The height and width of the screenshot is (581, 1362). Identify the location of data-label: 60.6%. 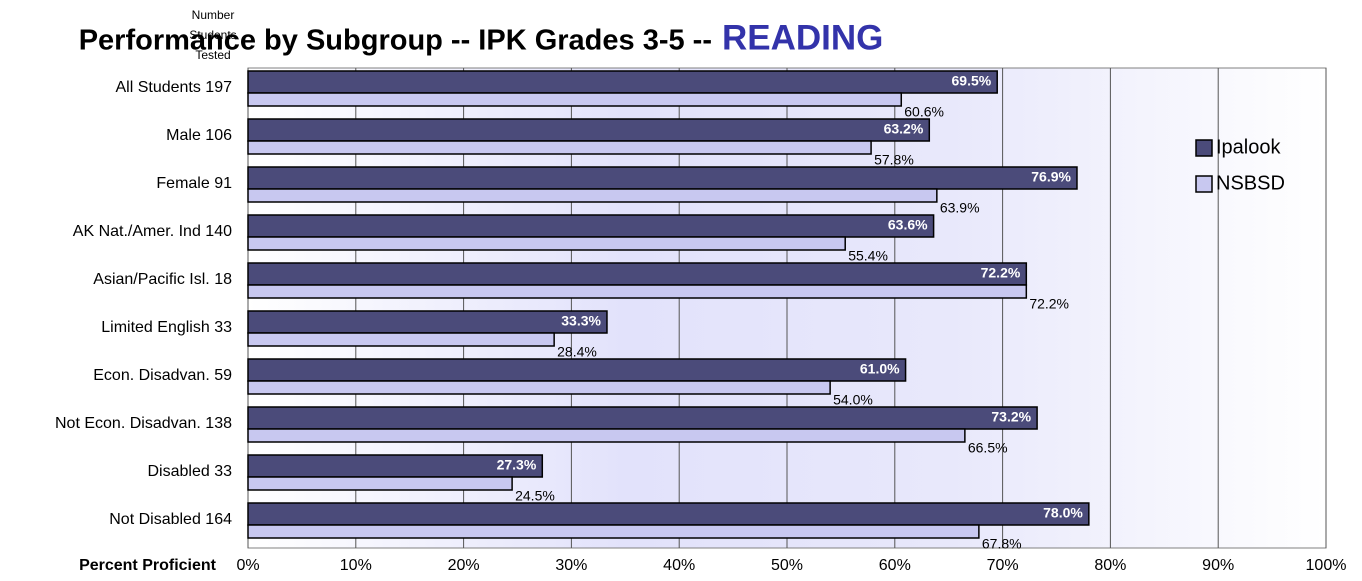
(924, 112).